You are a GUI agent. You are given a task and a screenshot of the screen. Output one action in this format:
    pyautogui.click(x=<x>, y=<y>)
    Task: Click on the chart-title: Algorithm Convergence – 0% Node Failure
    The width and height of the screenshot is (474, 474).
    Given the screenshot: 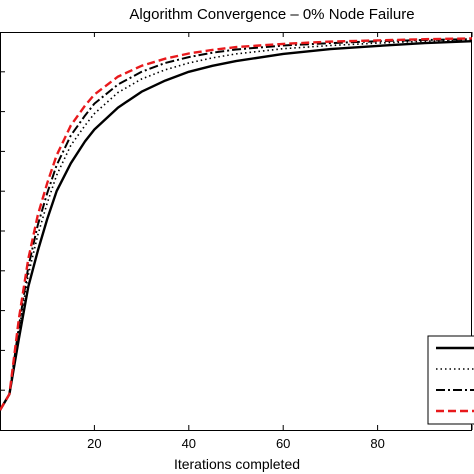 What is the action you would take?
    pyautogui.click(x=271, y=14)
    